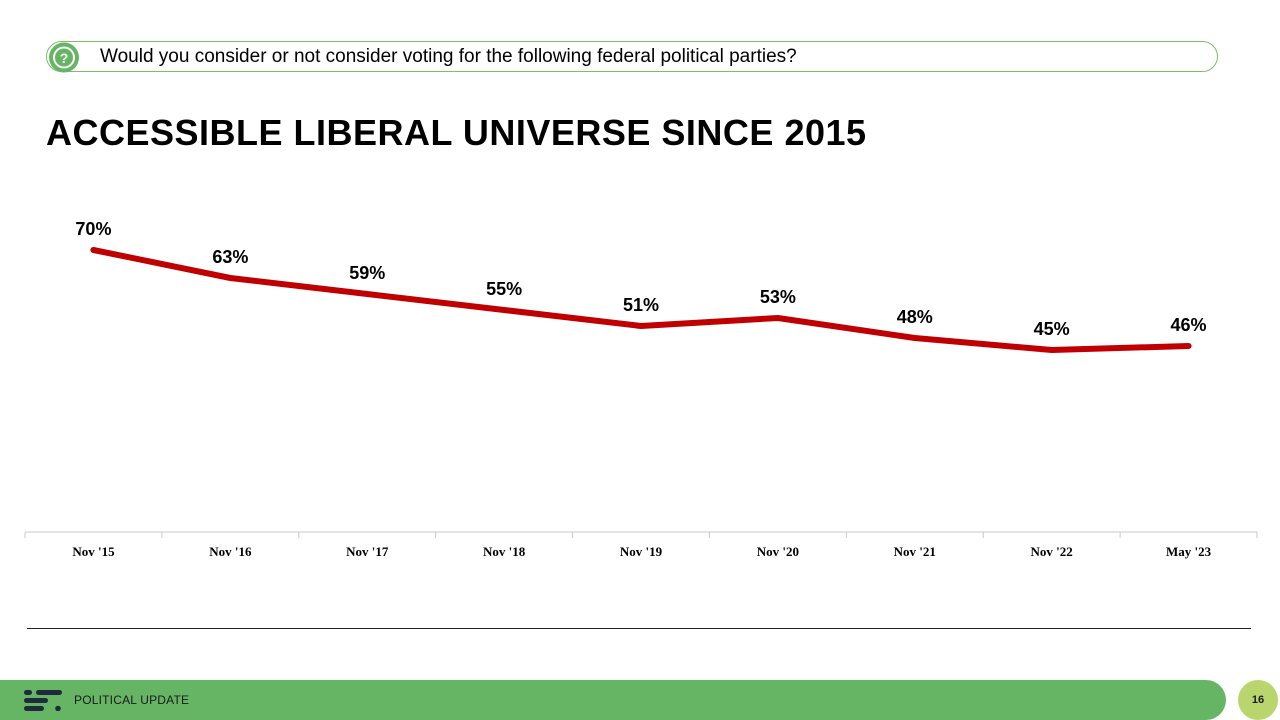 The width and height of the screenshot is (1280, 720). I want to click on x-tick-label: May '23, so click(1189, 551).